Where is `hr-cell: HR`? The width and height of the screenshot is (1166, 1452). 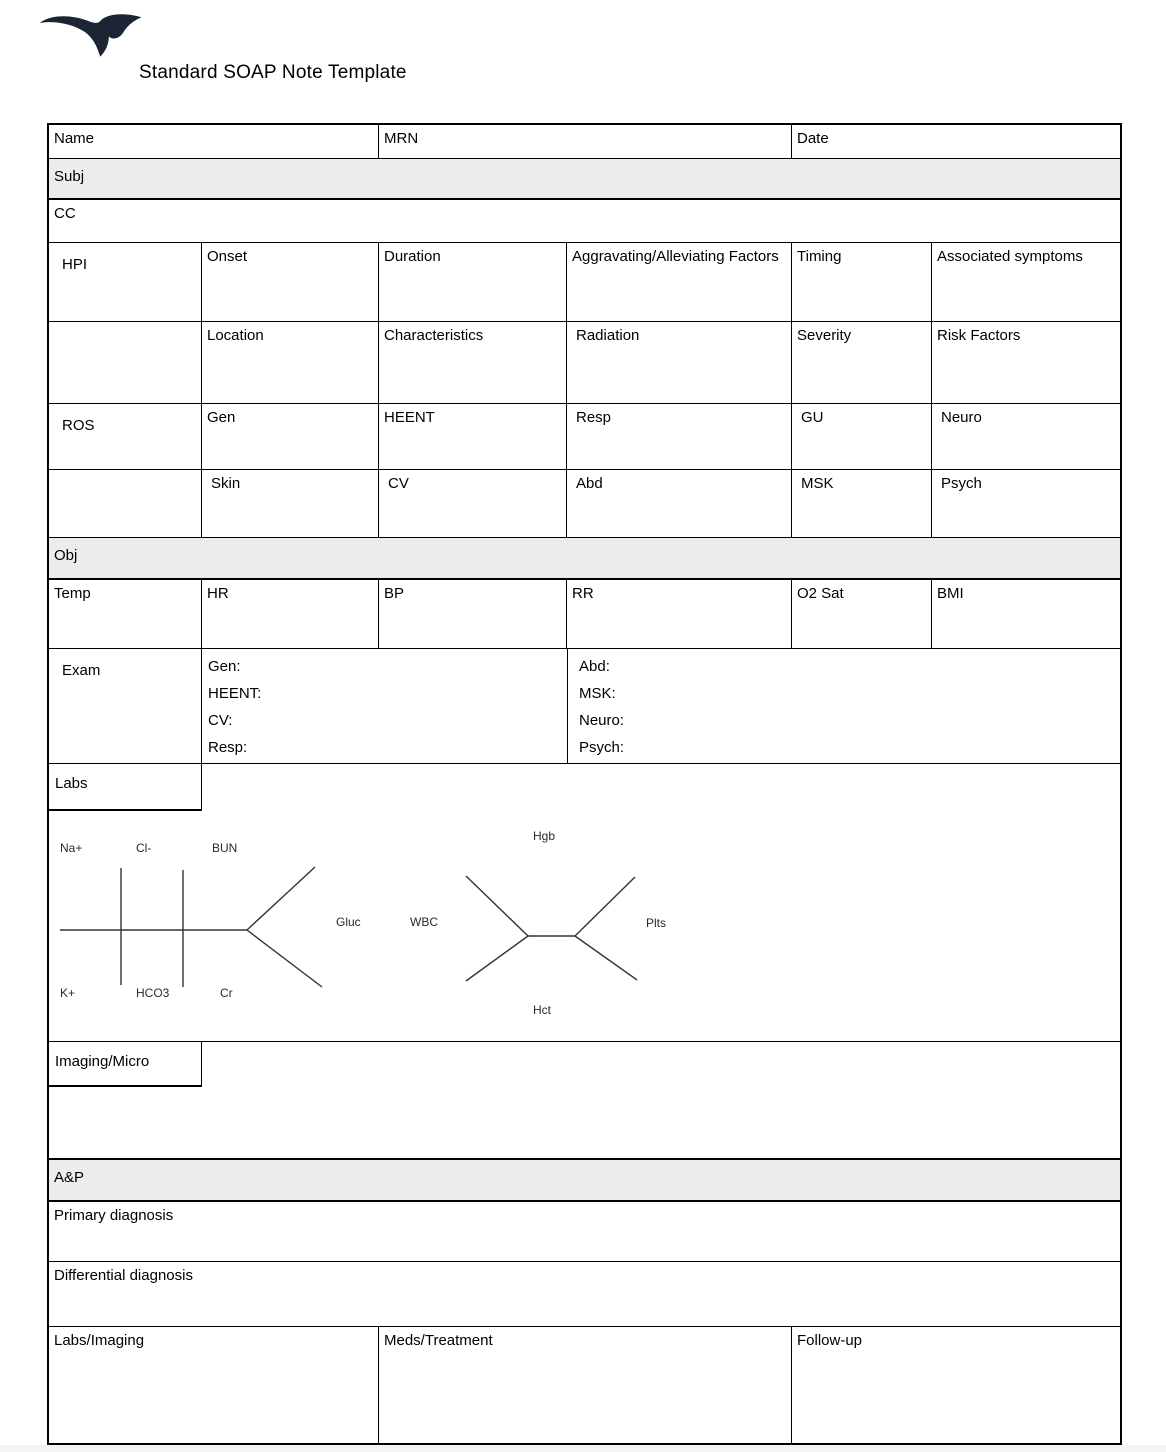
hr-cell: HR is located at coordinates (290, 614).